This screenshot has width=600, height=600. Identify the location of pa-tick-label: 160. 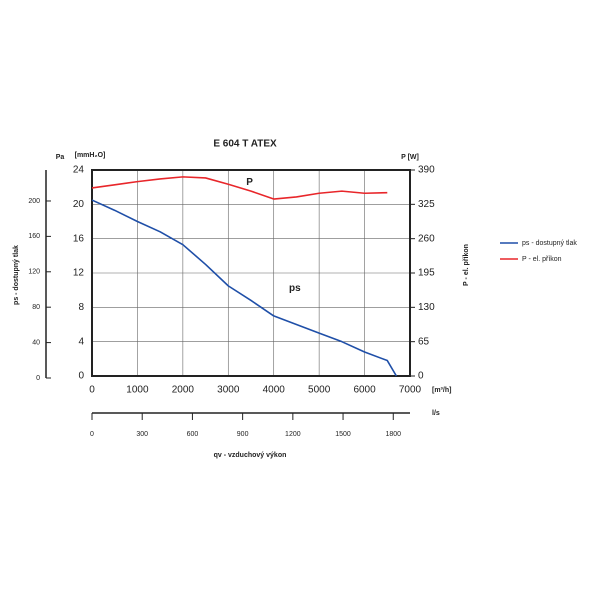
(34, 236).